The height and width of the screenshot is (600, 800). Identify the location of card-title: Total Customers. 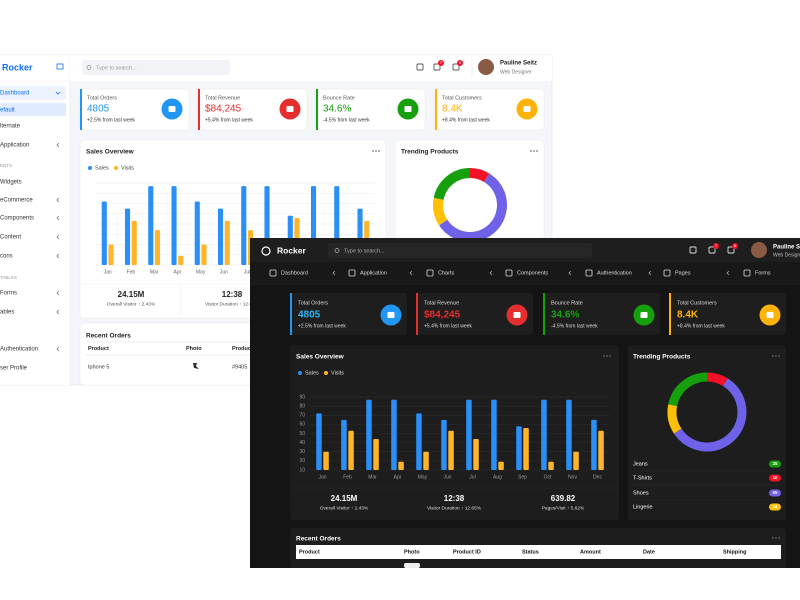
(462, 98).